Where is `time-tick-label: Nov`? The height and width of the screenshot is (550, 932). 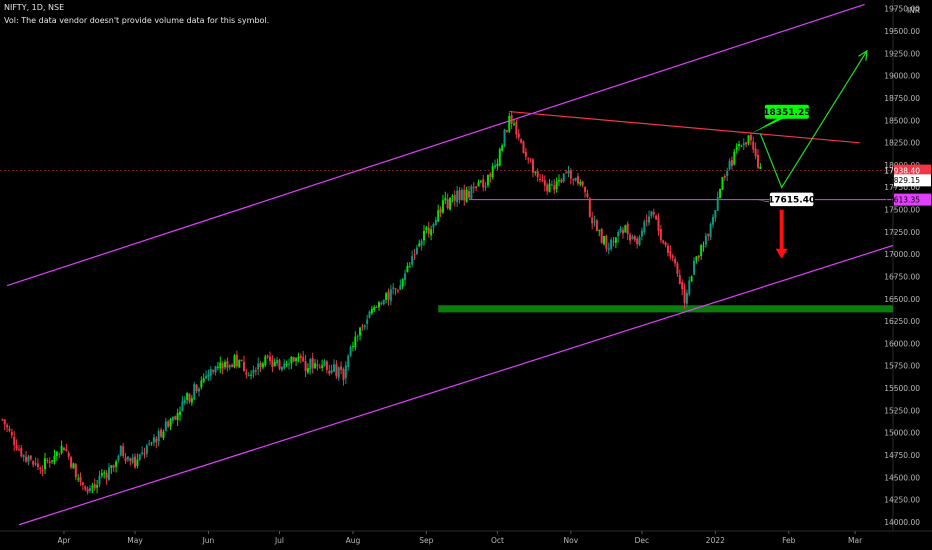
time-tick-label: Nov is located at coordinates (571, 540).